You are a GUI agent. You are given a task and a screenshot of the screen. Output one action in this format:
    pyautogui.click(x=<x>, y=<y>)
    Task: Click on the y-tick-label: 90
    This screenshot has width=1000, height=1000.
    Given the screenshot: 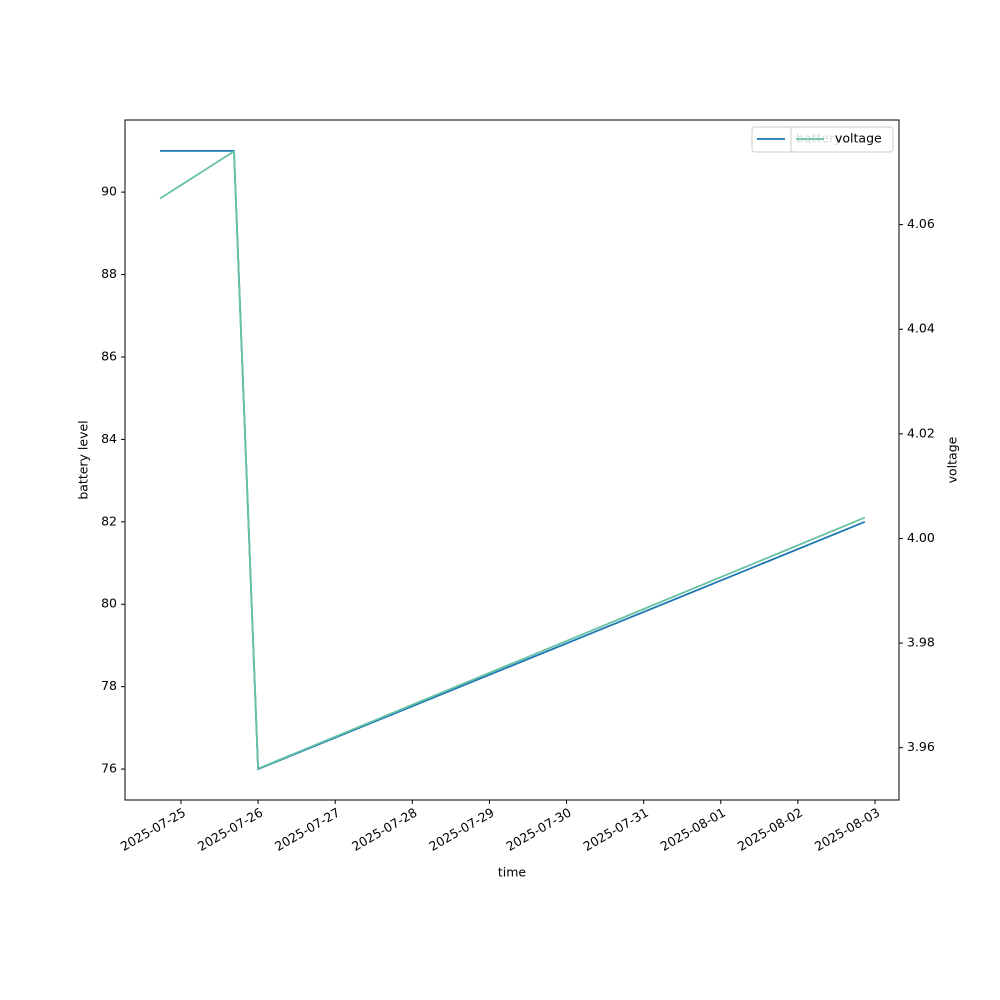 What is the action you would take?
    pyautogui.click(x=109, y=191)
    